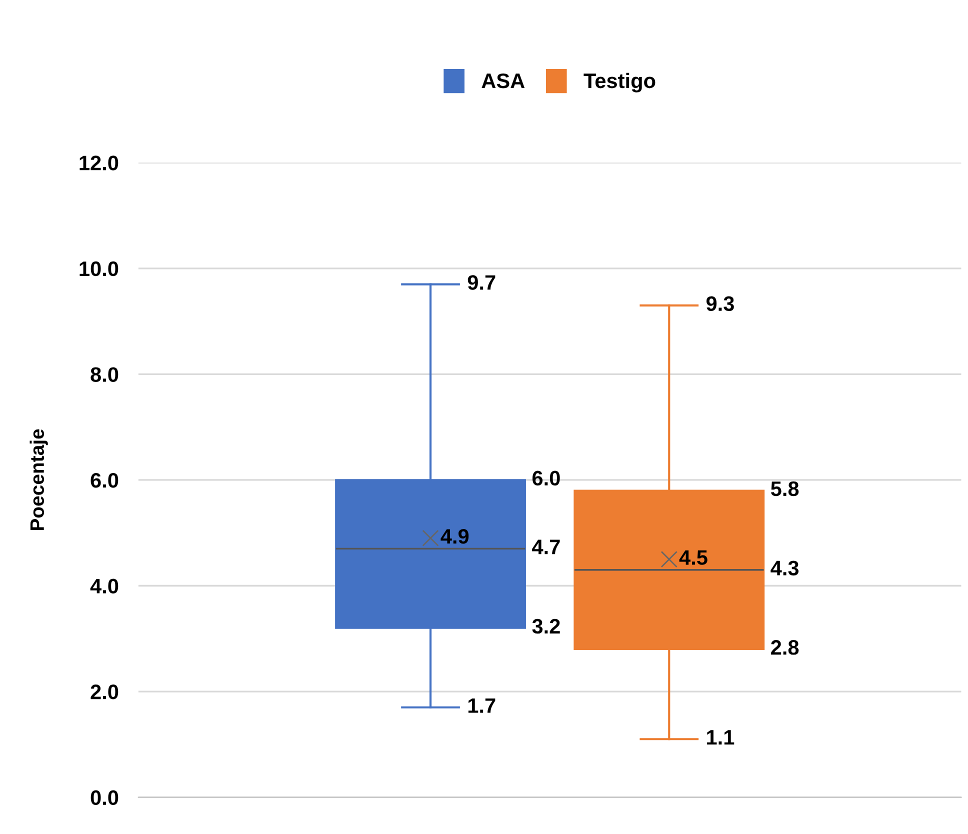 The width and height of the screenshot is (968, 834). Describe the element at coordinates (620, 82) in the screenshot. I see `legend-label: Testigo` at that location.